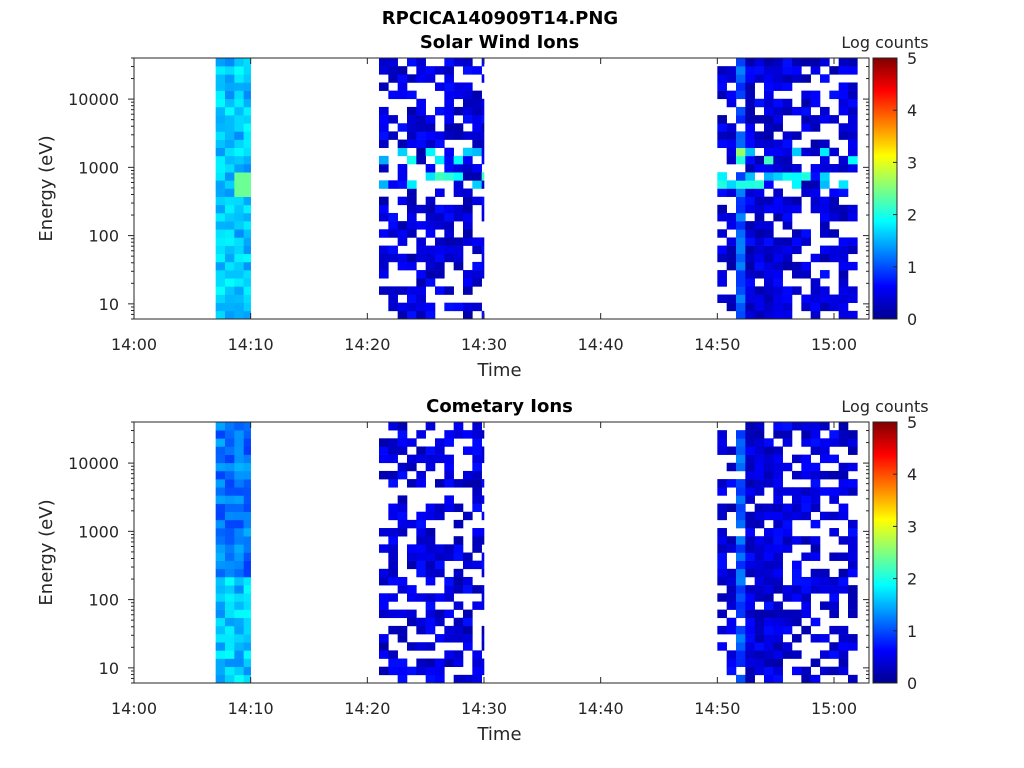 The width and height of the screenshot is (1024, 768). I want to click on panel-title: Cometary Ions, so click(499, 406).